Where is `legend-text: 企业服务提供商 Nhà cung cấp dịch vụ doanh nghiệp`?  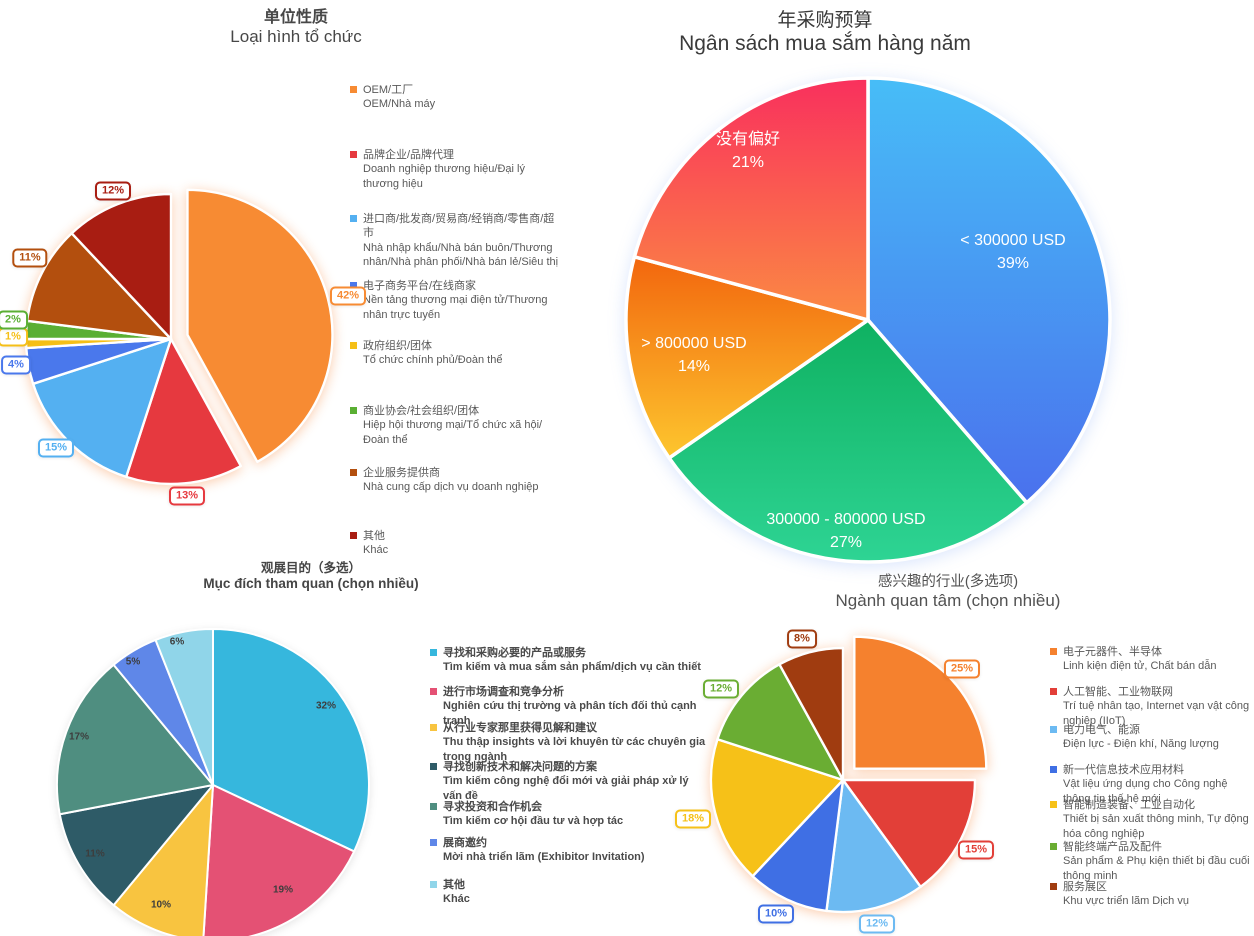 legend-text: 企业服务提供商 Nhà cung cấp dịch vụ doanh nghiệp is located at coordinates (451, 480).